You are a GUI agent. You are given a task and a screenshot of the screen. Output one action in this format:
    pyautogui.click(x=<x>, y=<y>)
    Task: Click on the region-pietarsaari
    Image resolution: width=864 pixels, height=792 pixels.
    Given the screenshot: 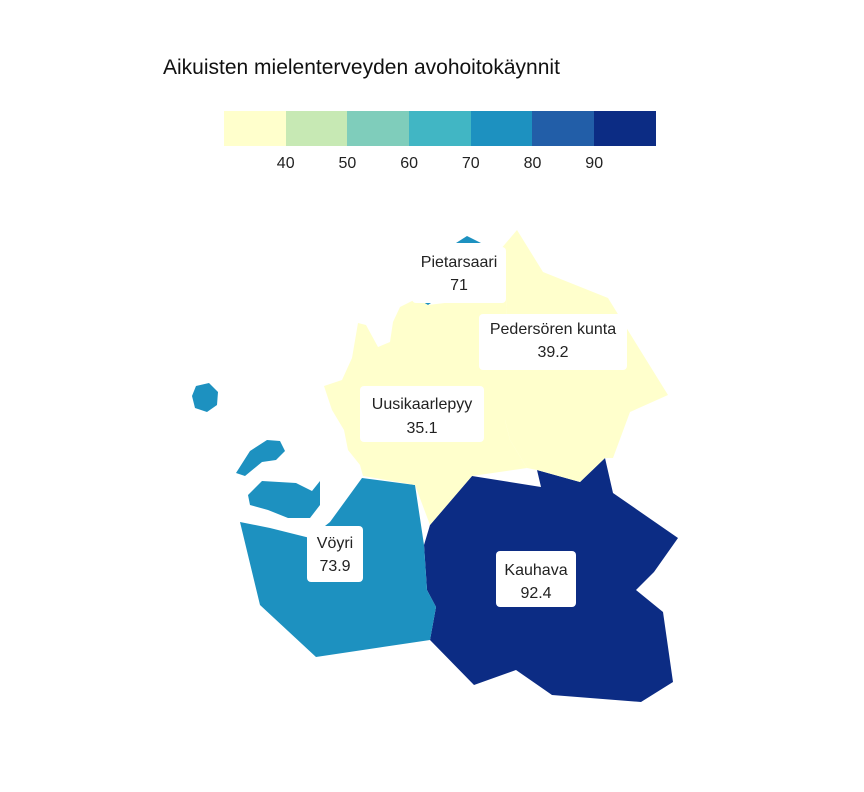 What is the action you would take?
    pyautogui.click(x=468, y=239)
    